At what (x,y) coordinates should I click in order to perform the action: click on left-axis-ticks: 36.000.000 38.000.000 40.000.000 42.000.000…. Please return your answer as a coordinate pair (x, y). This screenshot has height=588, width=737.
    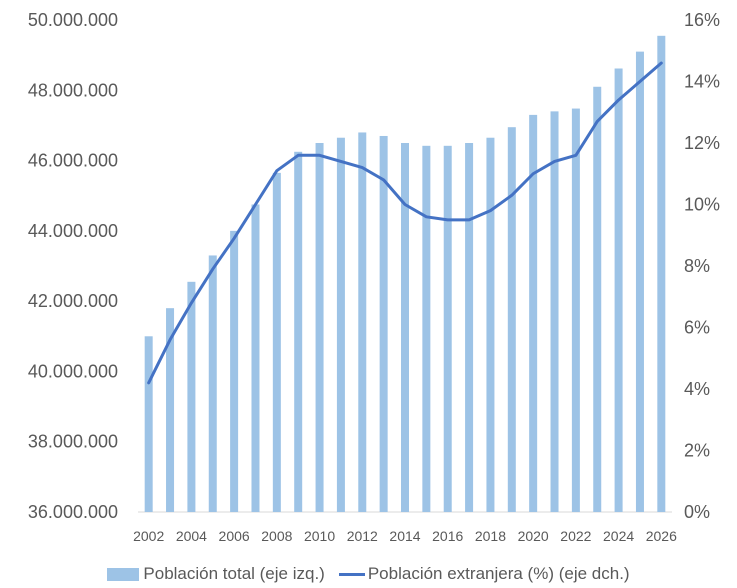
    Looking at the image, I should click on (73, 266).